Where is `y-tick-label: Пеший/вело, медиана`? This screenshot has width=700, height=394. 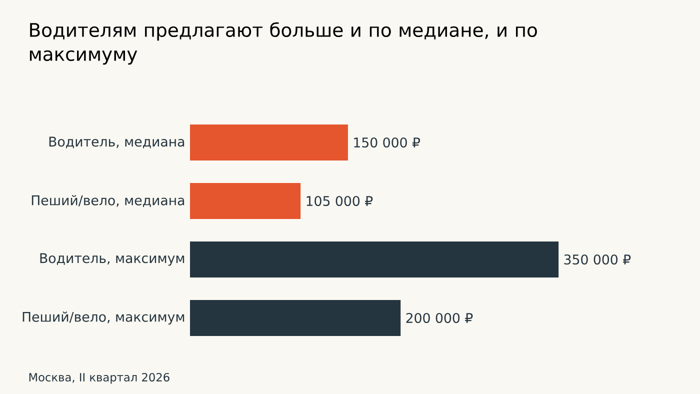 y-tick-label: Пеший/вело, медиана is located at coordinates (108, 201).